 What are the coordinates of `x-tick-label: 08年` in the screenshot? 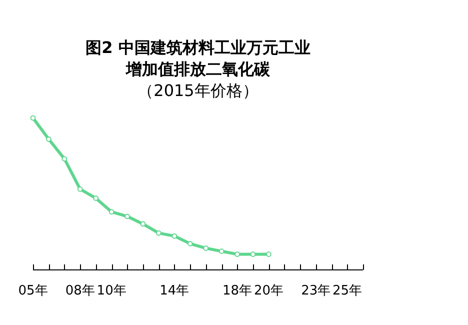 It's located at (80, 291).